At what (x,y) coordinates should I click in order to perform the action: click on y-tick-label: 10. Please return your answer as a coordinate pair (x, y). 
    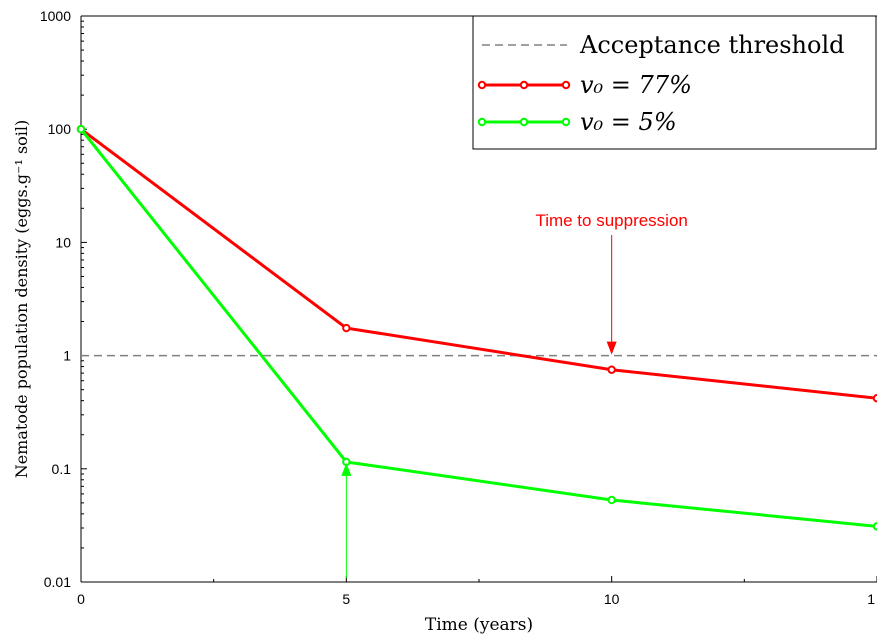
    Looking at the image, I should click on (63, 242).